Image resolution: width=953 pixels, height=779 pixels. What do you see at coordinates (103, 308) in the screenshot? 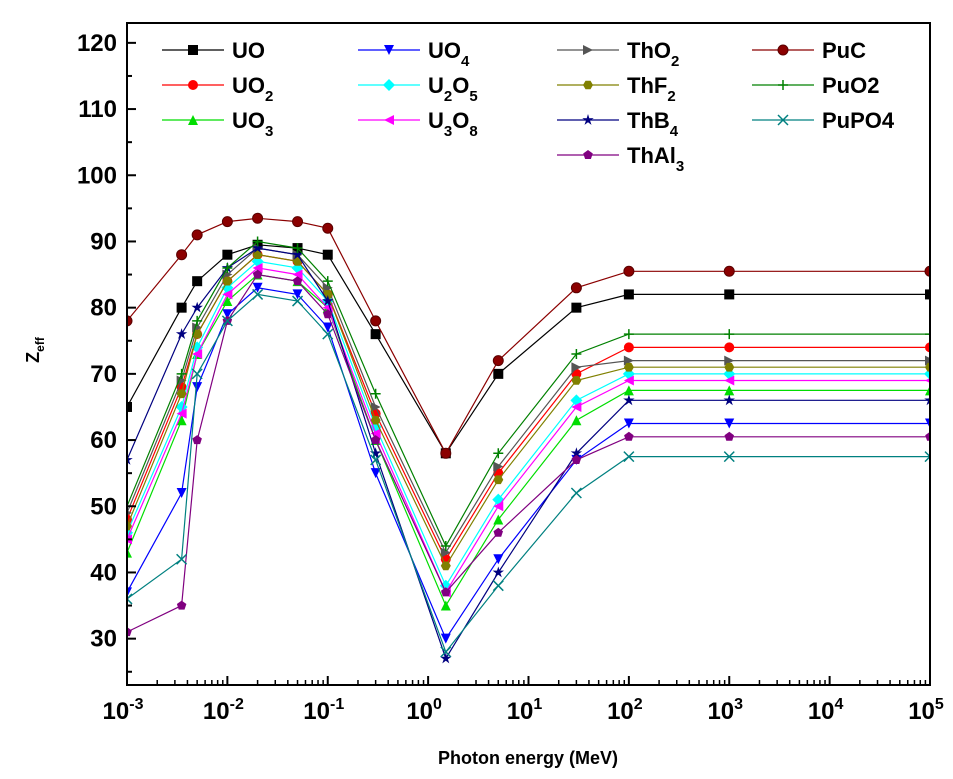
I see `y-tick-label: 80` at bounding box center [103, 308].